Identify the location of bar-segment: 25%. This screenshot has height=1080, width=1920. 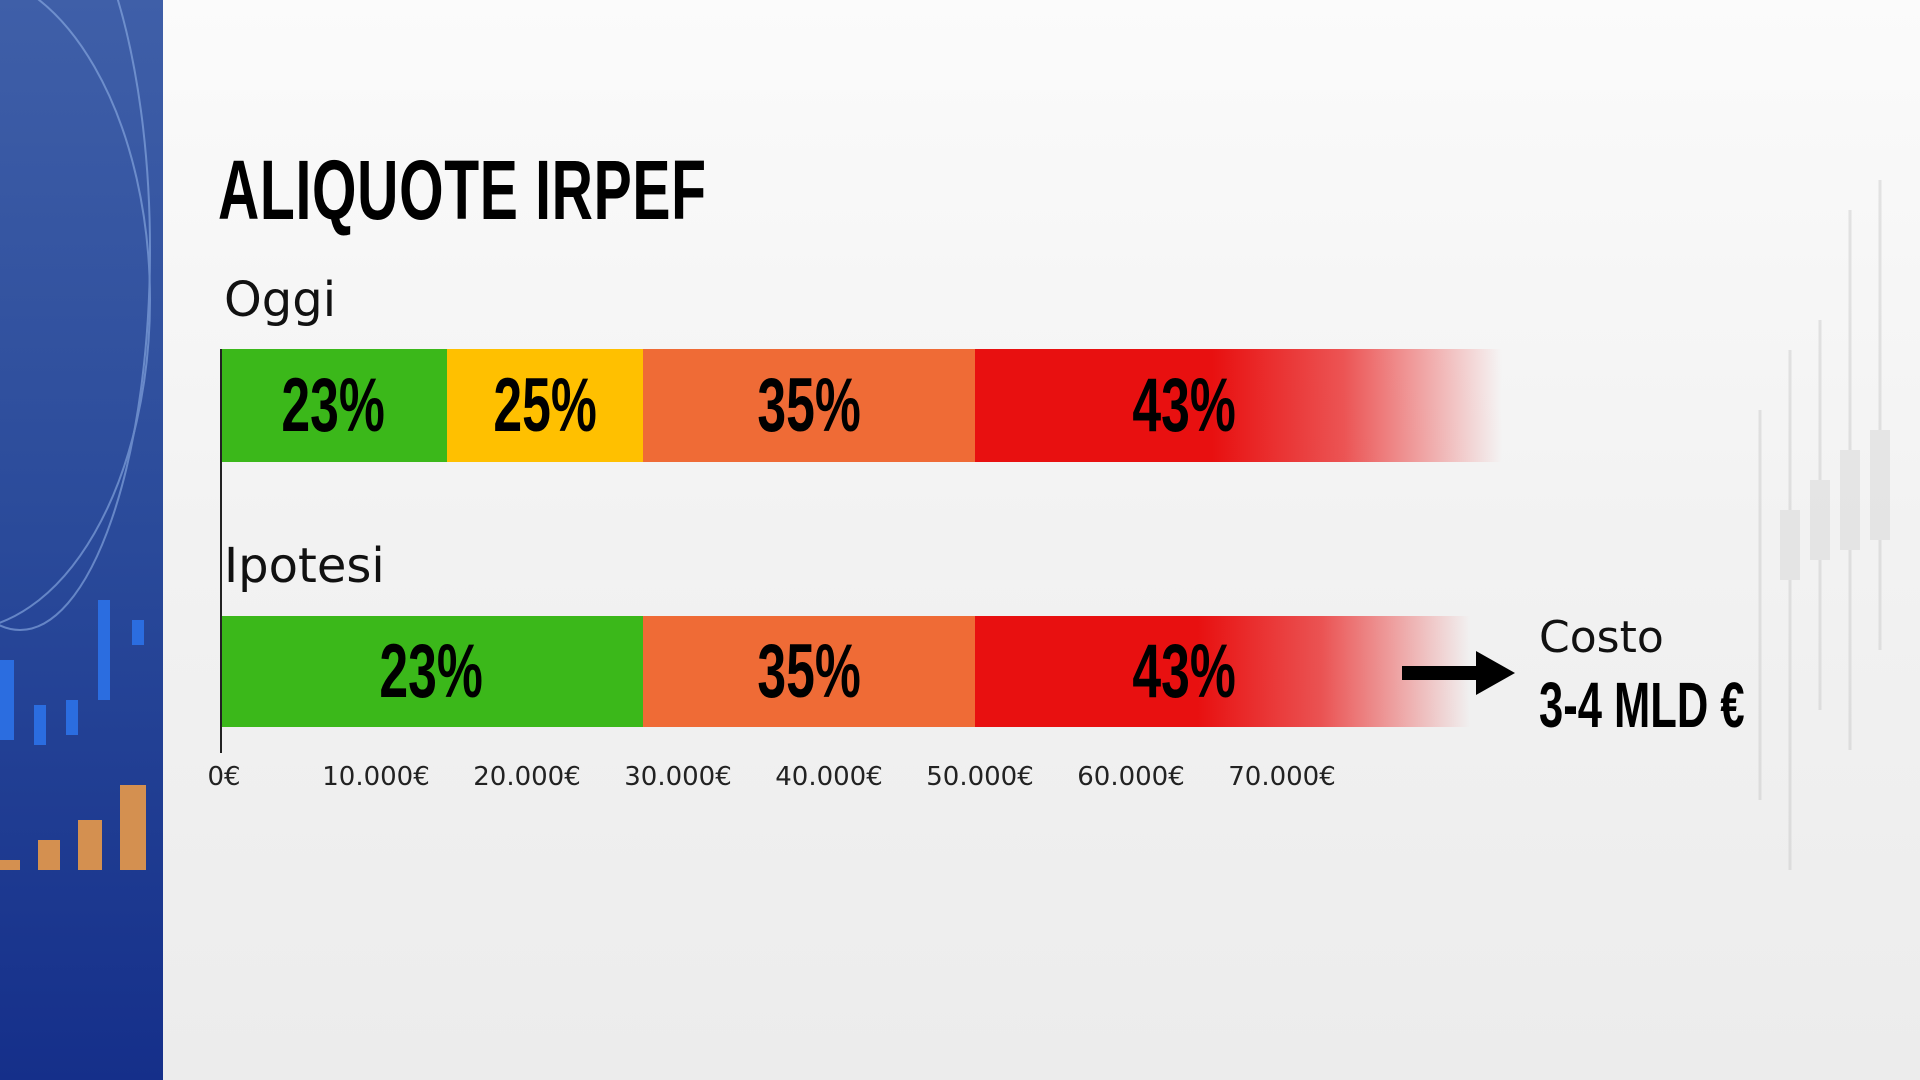
(544, 405).